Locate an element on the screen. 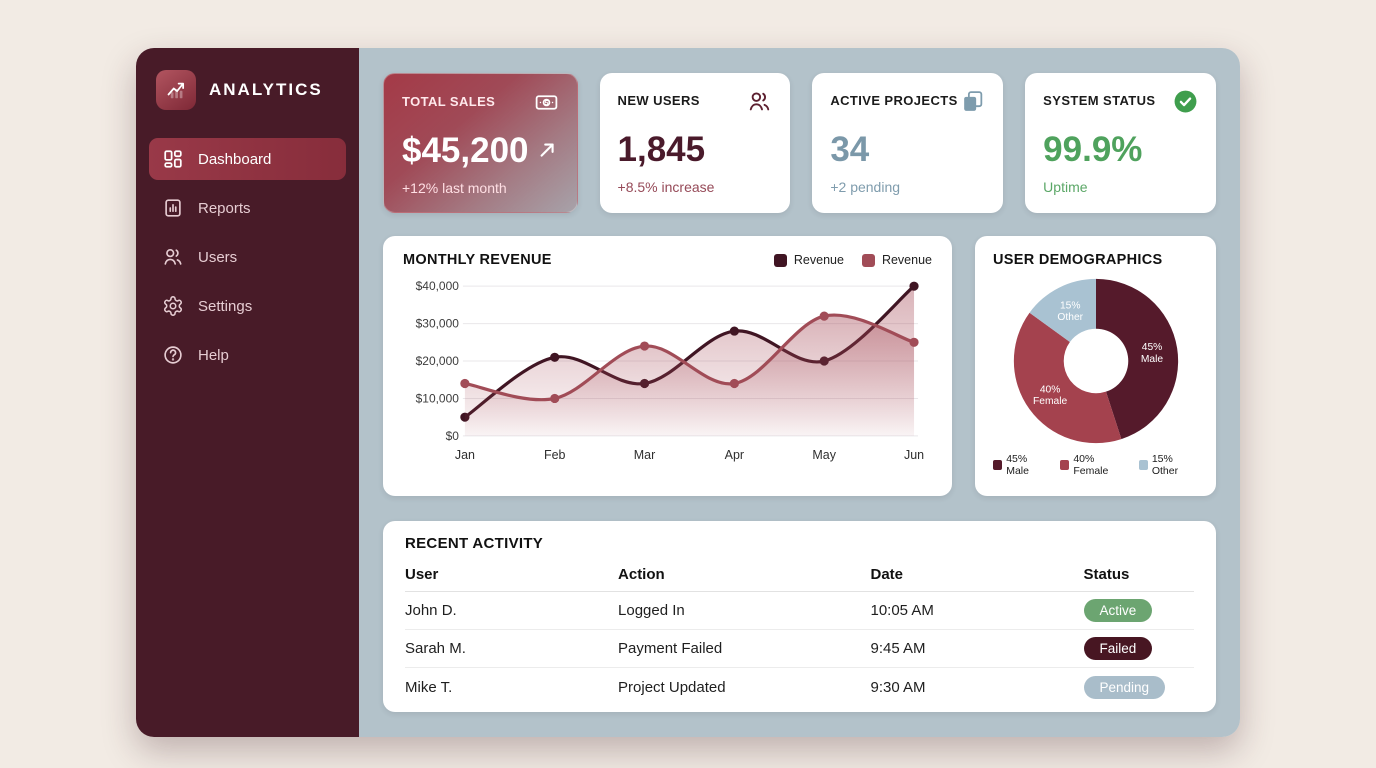  column-header-status: Status is located at coordinates (1106, 574).